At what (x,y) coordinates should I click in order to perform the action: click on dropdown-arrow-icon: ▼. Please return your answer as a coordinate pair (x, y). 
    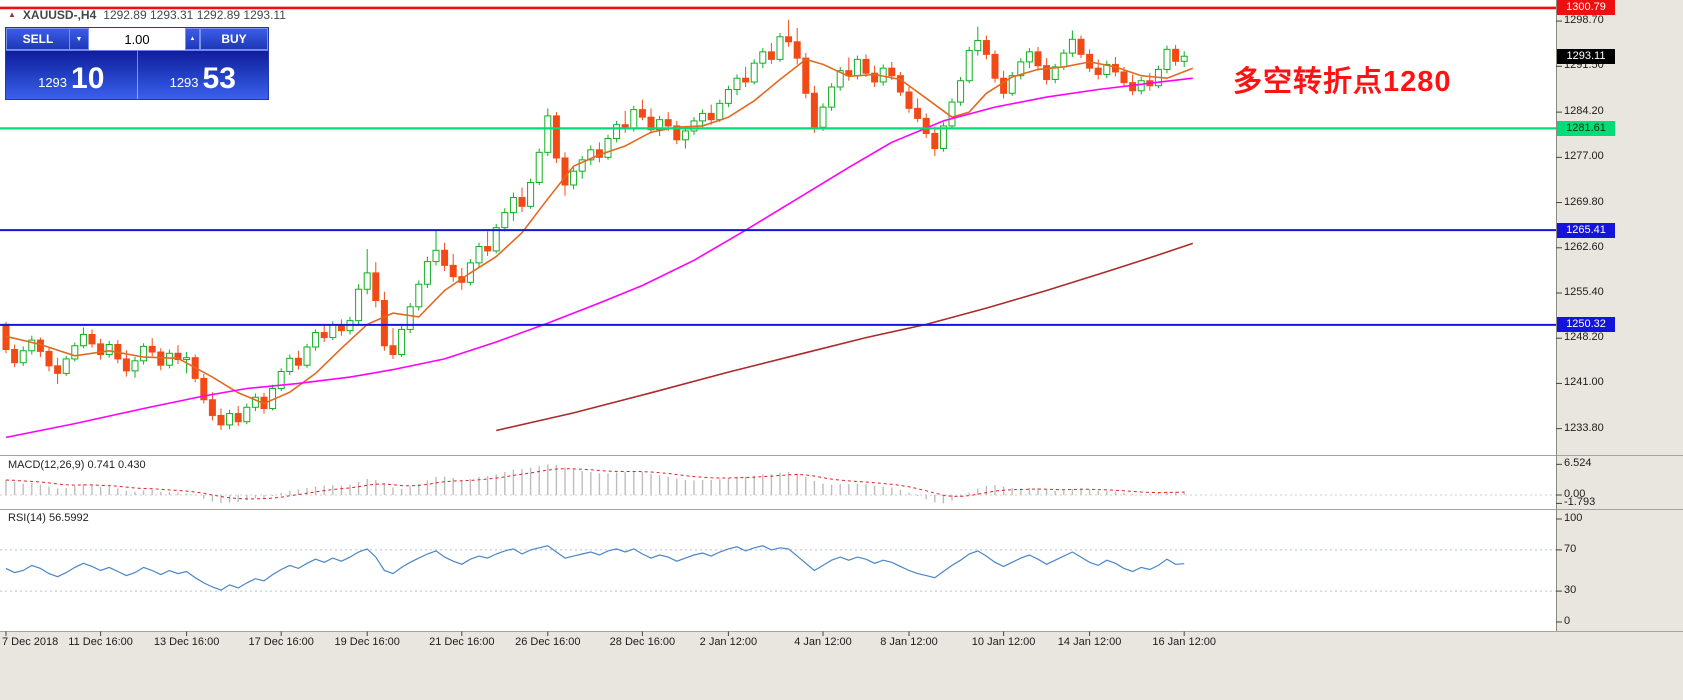
    Looking at the image, I should click on (79, 39).